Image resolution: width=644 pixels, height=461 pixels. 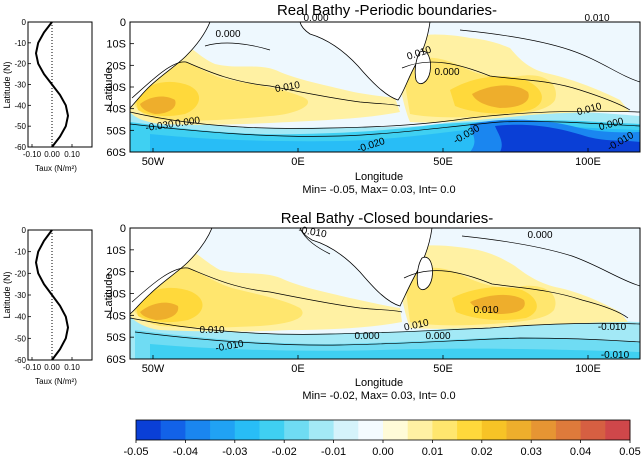 What do you see at coordinates (588, 369) in the screenshot?
I see `x-tick-label: 100E` at bounding box center [588, 369].